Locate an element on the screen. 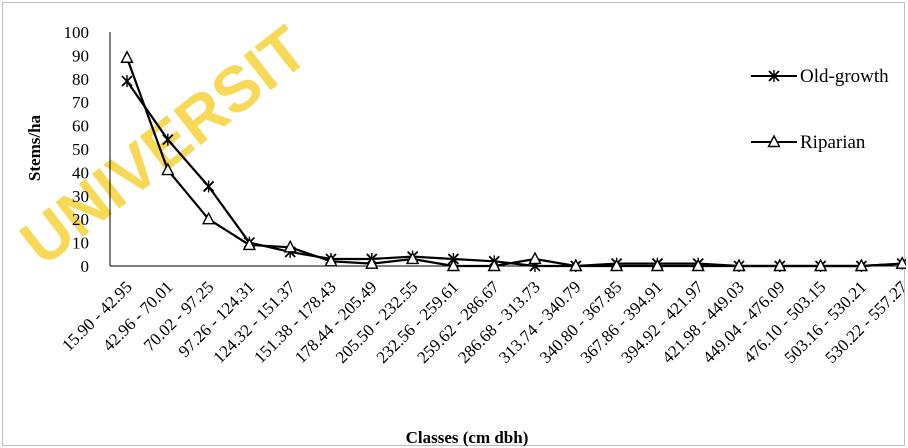  y-tick-label: 100 is located at coordinates (77, 32).